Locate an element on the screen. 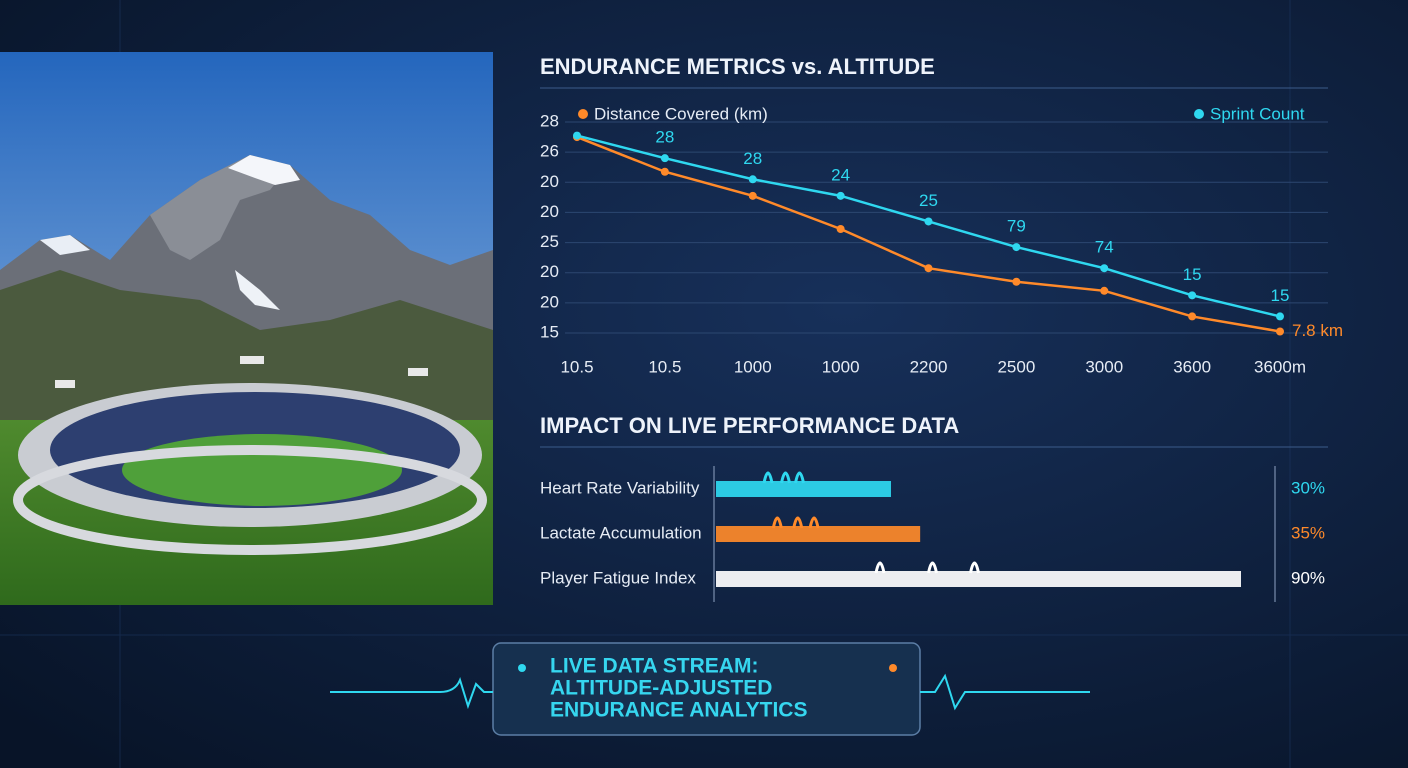 The width and height of the screenshot is (1408, 768). x-tick-label: 3600m is located at coordinates (1280, 366).